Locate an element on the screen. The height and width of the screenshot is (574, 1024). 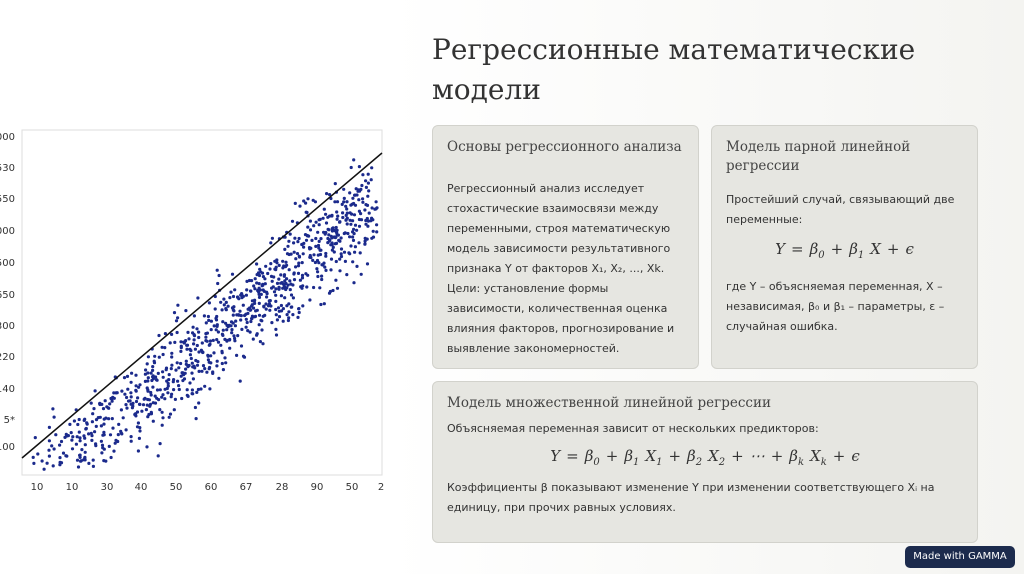
formula-token: X2 is located at coordinates (716, 457).